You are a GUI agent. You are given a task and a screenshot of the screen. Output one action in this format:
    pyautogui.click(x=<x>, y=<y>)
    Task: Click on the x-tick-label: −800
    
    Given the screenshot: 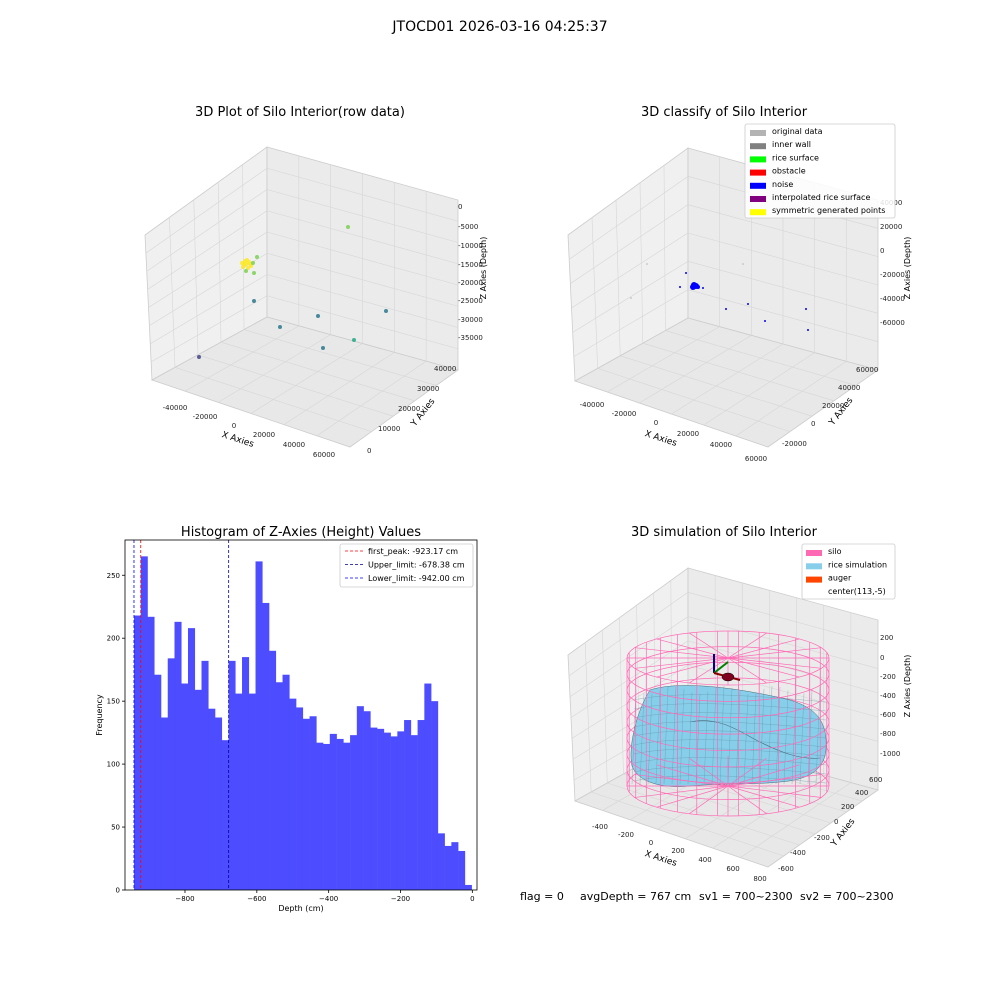 What is the action you would take?
    pyautogui.click(x=184, y=899)
    